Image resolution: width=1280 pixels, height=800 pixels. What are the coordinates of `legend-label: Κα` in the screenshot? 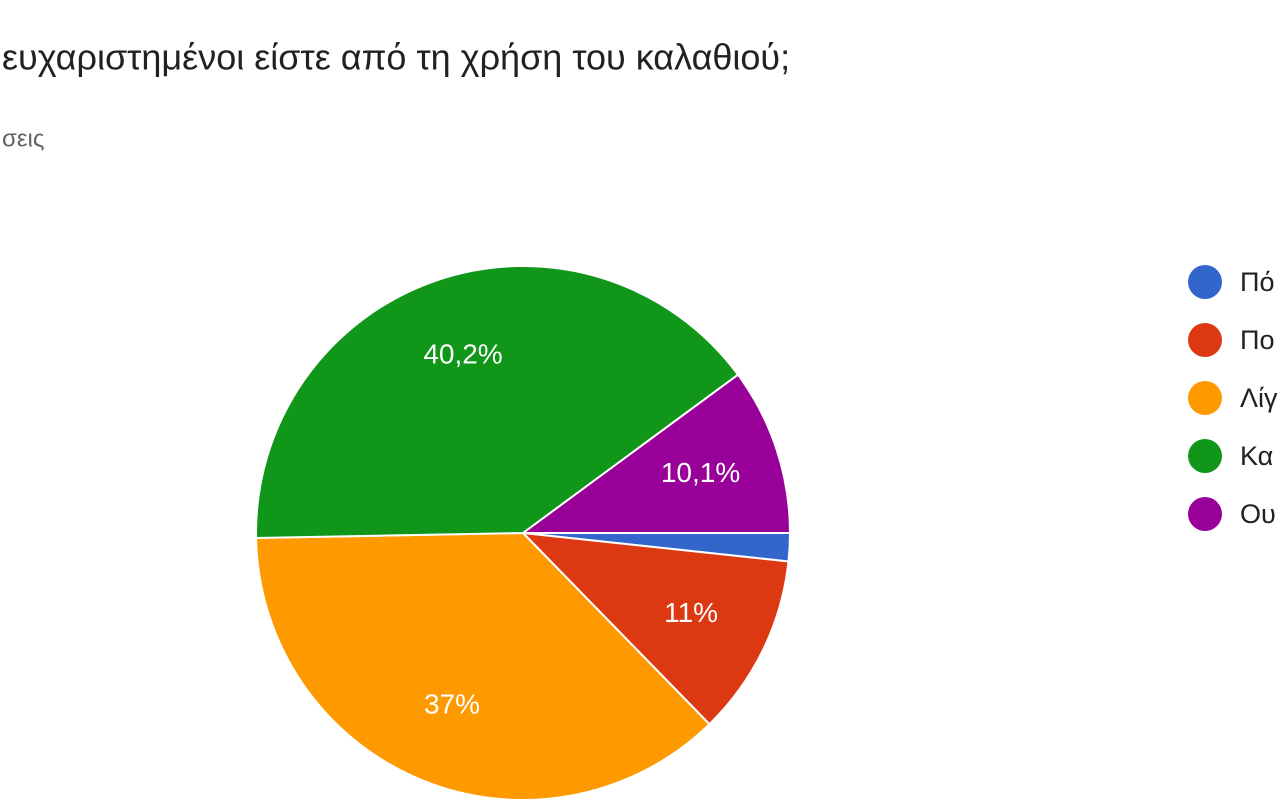 It's located at (1256, 456).